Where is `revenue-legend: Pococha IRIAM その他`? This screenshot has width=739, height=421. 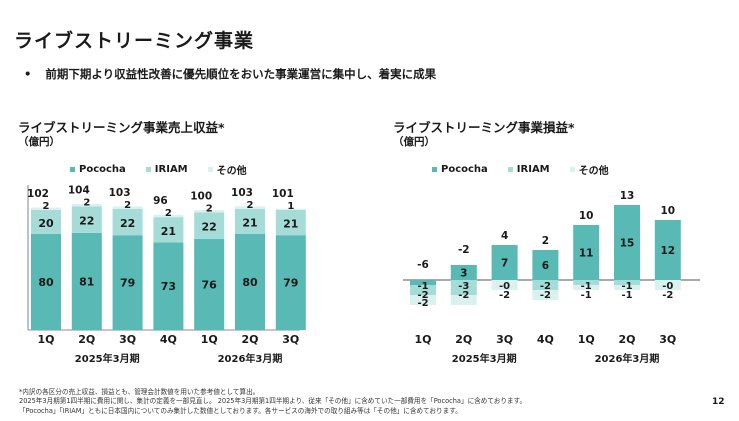
revenue-legend: Pococha IRIAM その他 is located at coordinates (168, 169).